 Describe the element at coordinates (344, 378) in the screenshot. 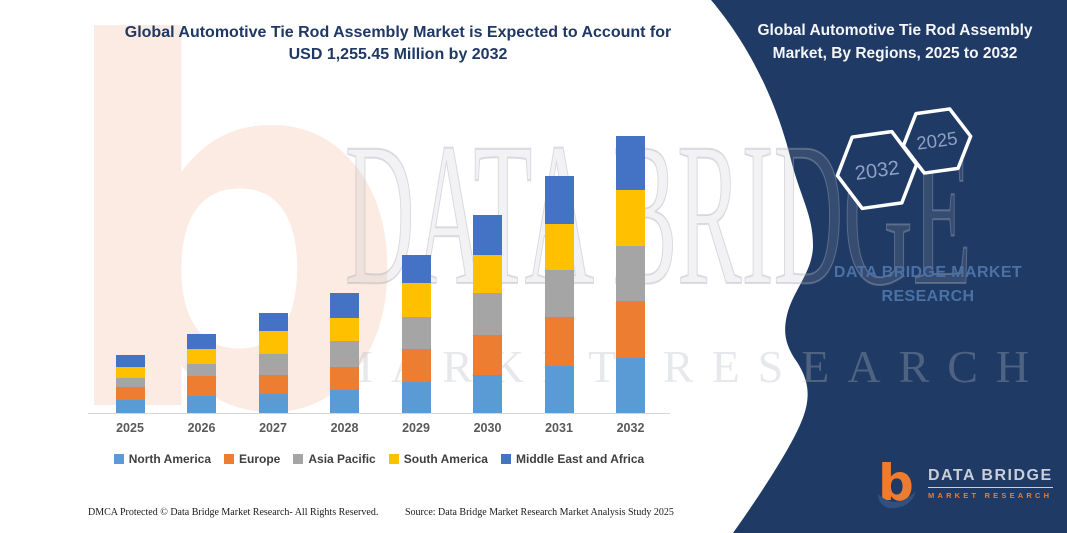

I see `bar-segment-2028-europe` at that location.